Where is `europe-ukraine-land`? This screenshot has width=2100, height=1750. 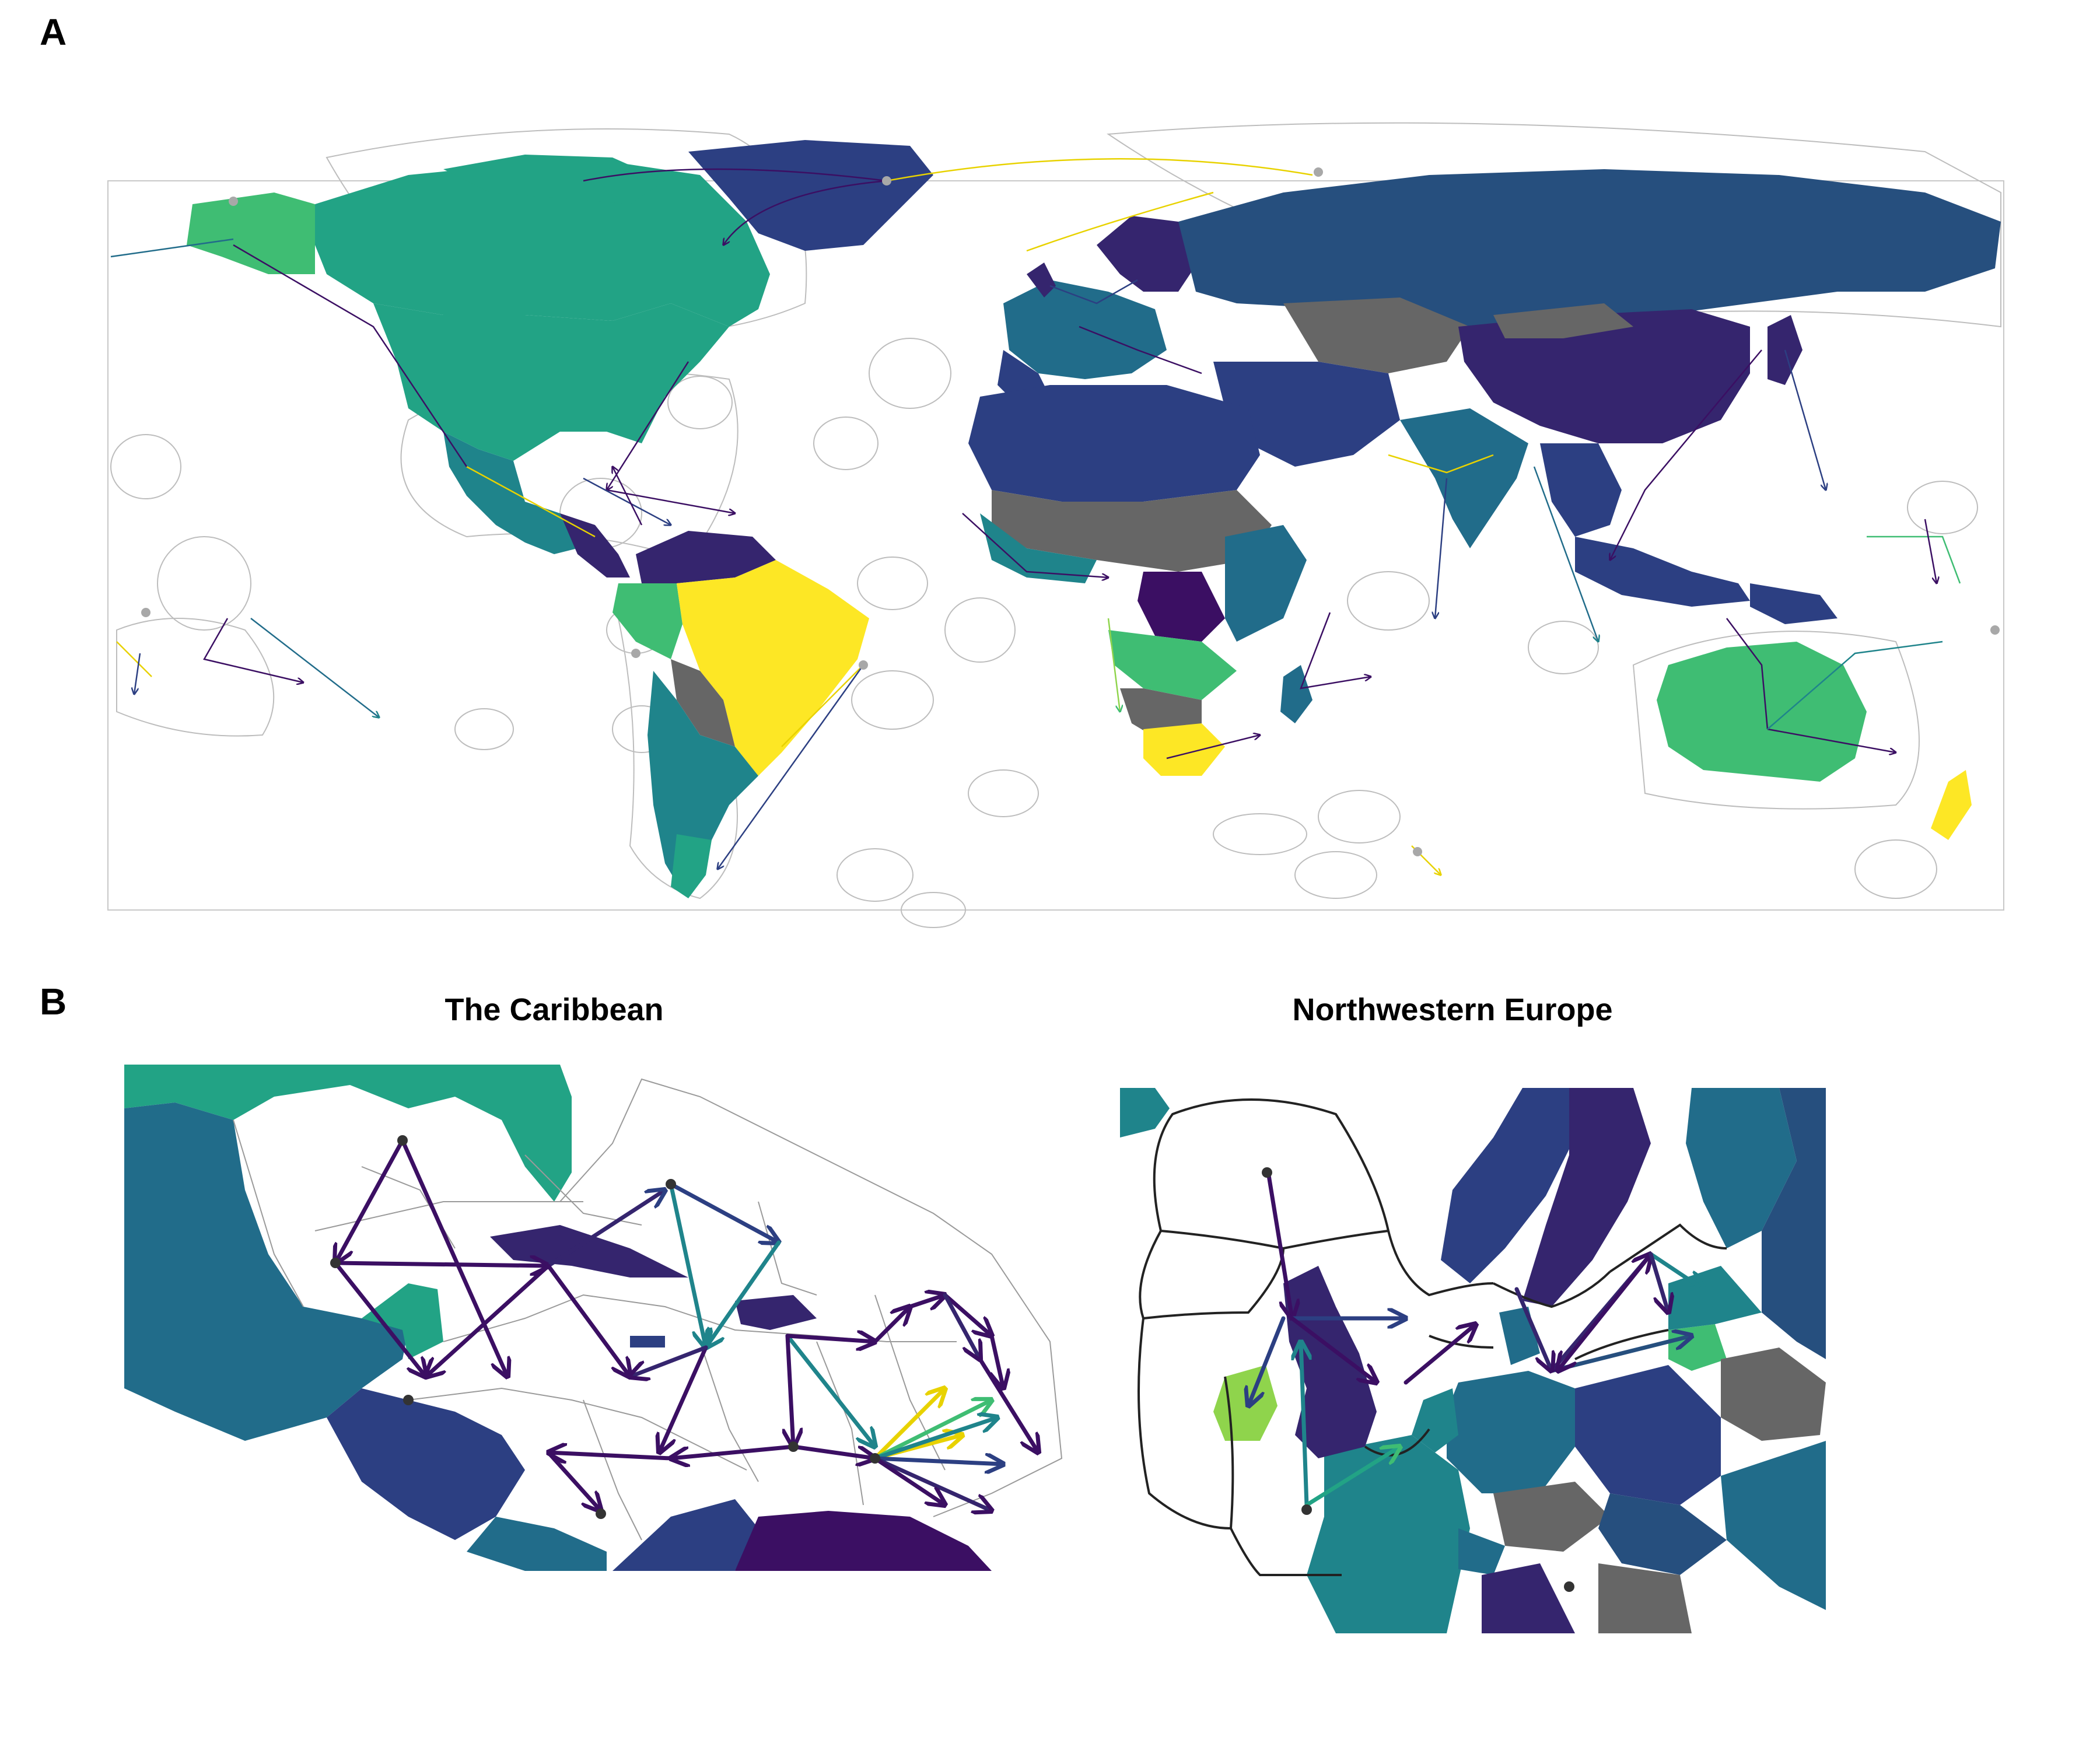
europe-ukraine-land is located at coordinates (1773, 1525).